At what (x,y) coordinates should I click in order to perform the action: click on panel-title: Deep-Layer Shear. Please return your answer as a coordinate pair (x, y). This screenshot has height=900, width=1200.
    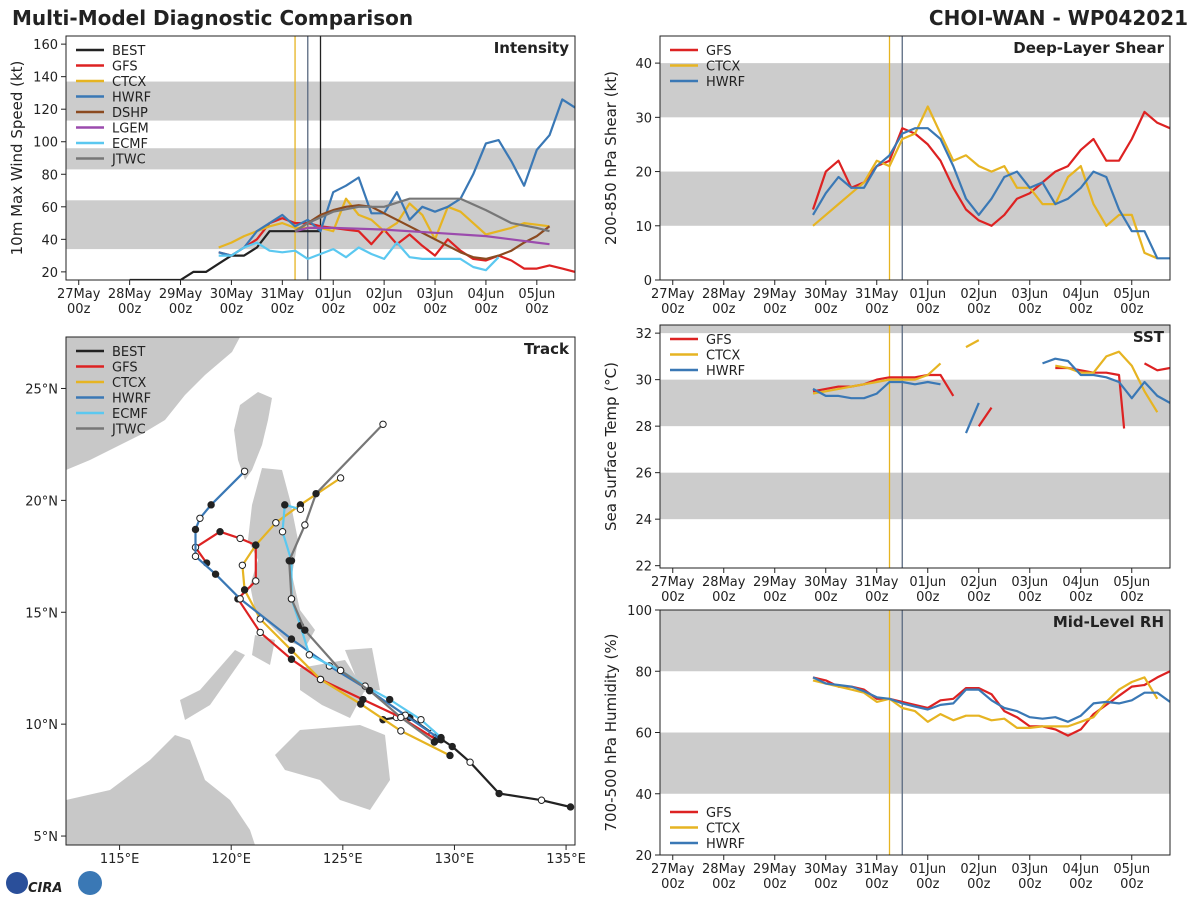
    Looking at the image, I should click on (1088, 48).